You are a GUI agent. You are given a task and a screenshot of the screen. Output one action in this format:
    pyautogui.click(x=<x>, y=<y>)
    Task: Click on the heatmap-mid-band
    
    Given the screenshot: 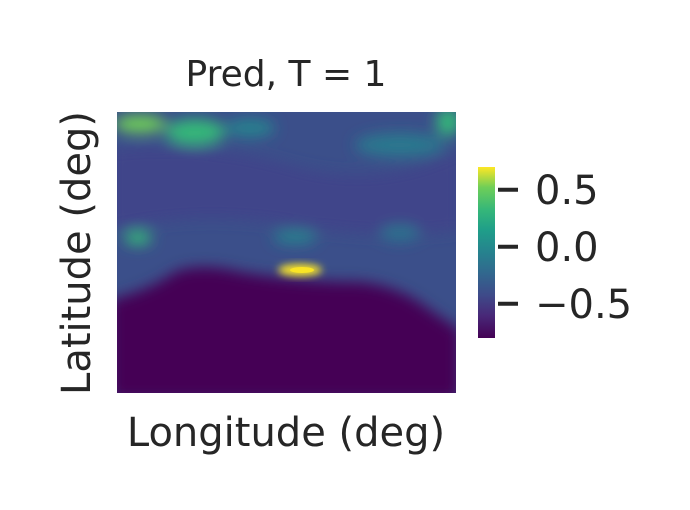 What is the action you would take?
    pyautogui.click(x=286, y=190)
    